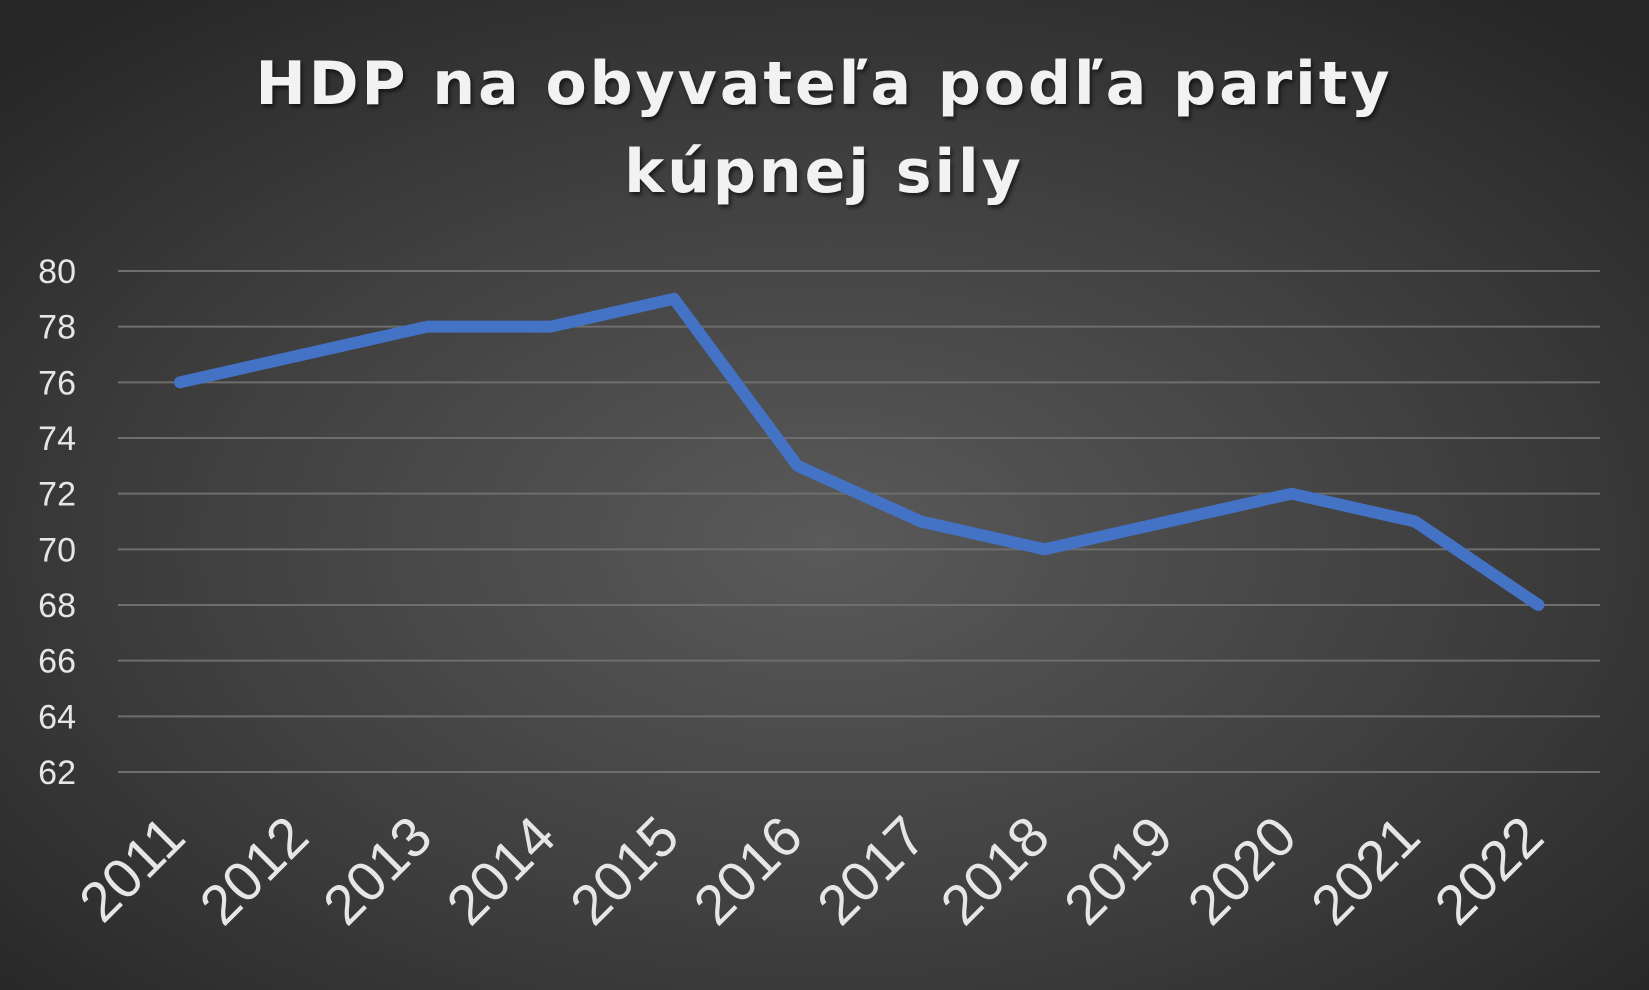  I want to click on y-tick-label: 74, so click(57, 439).